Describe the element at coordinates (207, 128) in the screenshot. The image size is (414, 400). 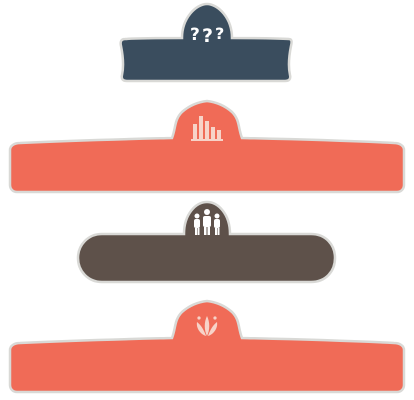
I see `bar-chart-icon` at that location.